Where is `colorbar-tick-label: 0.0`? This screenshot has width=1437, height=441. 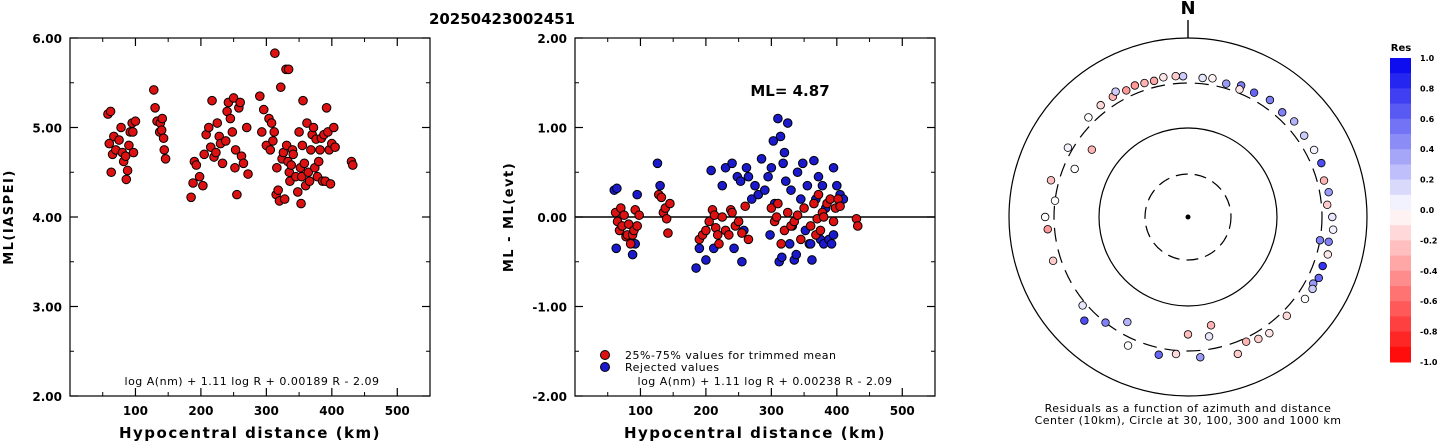
colorbar-tick-label: 0.0 is located at coordinates (1427, 210).